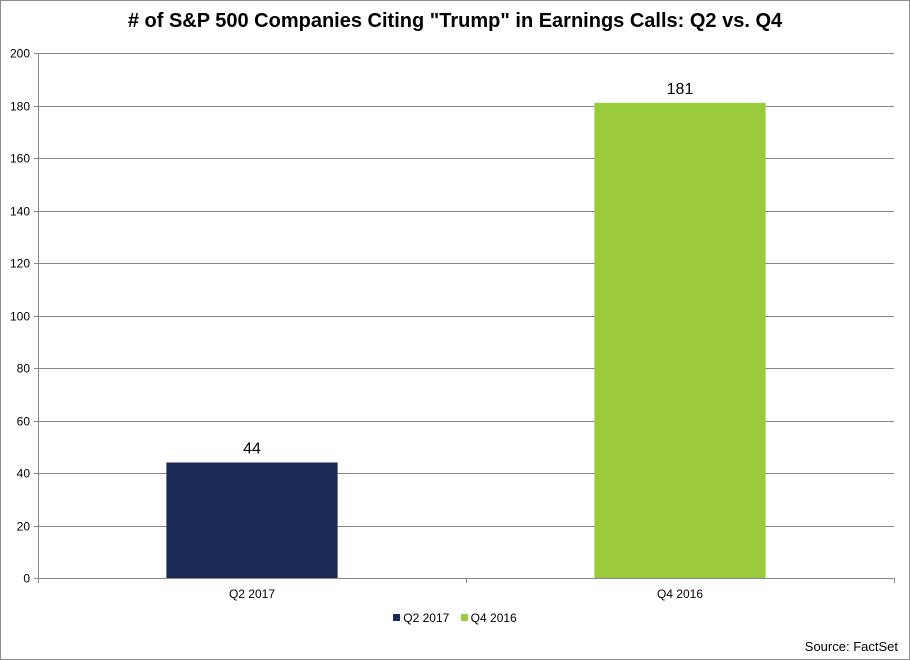  I want to click on bar-q4-2016, so click(680, 340).